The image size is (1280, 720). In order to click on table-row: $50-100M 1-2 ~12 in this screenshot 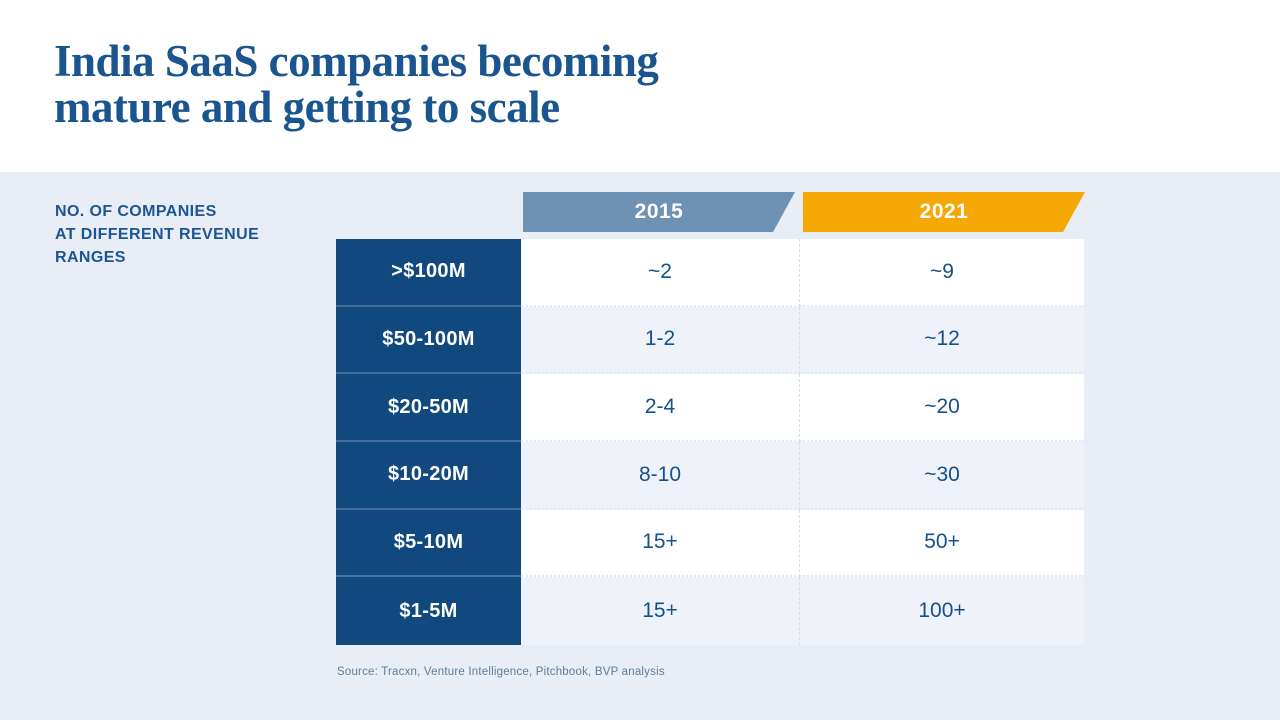, I will do `click(710, 340)`.